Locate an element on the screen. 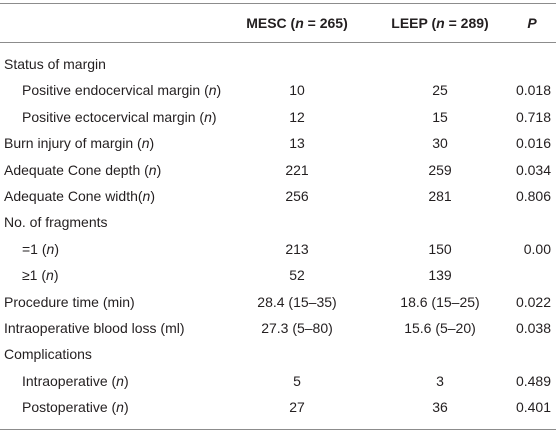 This screenshot has height=434, width=556. row-label: Status of margin is located at coordinates (55, 64).